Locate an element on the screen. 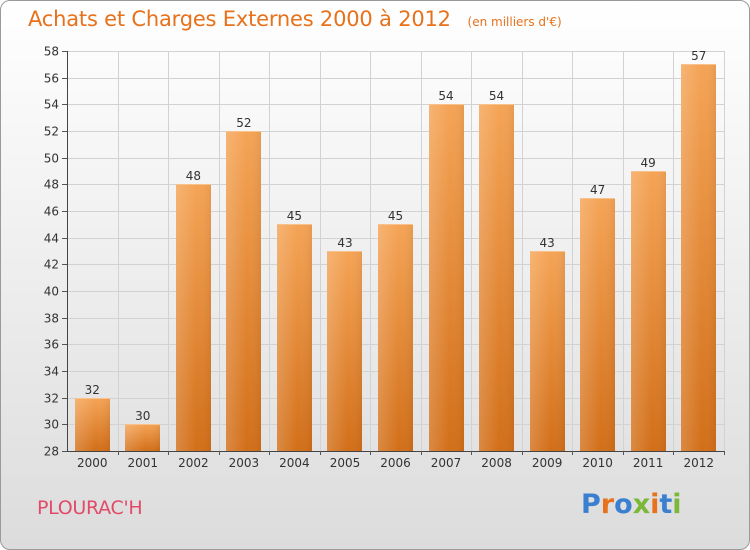 The image size is (750, 550). x-tick-label: 2009 is located at coordinates (547, 463).